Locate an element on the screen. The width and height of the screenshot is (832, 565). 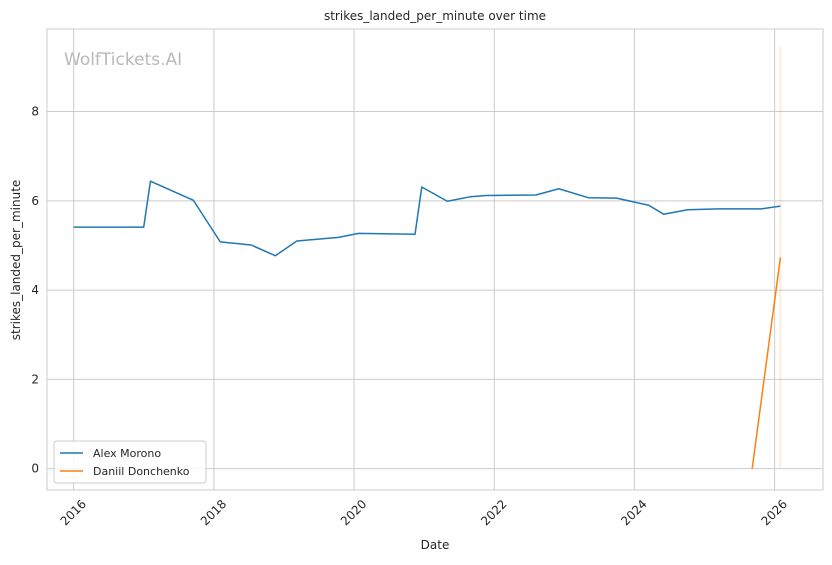
series-line-alex-morono is located at coordinates (427, 218).